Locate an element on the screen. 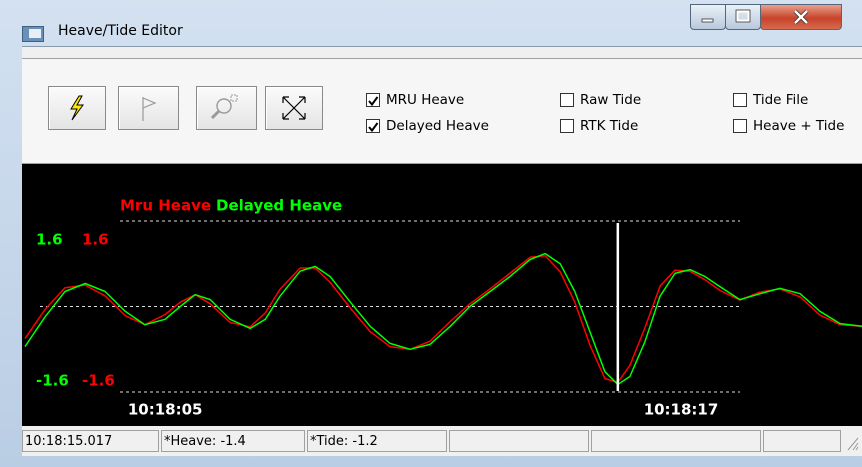 The width and height of the screenshot is (862, 467). lightning-icon is located at coordinates (77, 108).